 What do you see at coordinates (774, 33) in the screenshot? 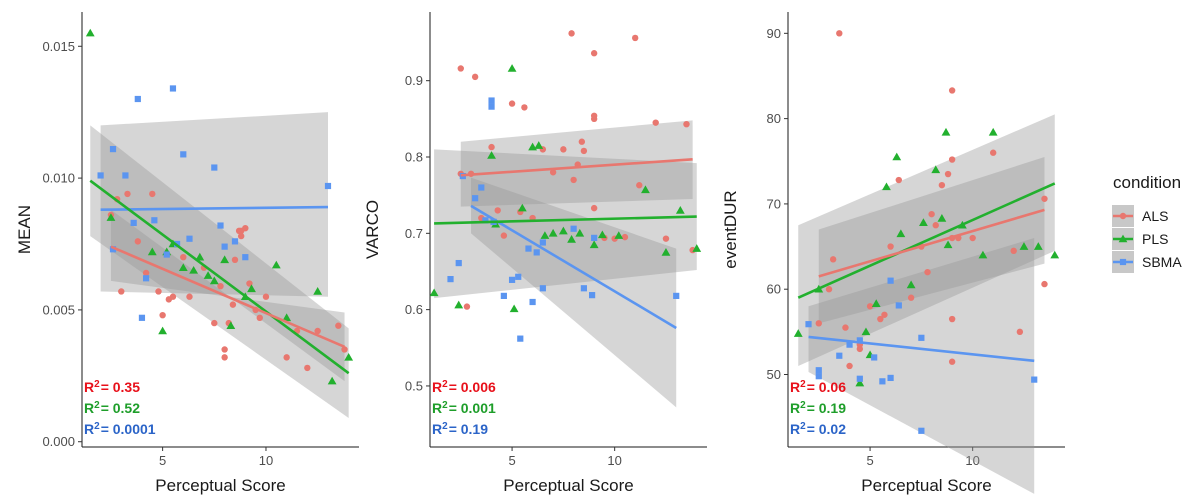
I see `y-tick-label: 90` at bounding box center [774, 33].